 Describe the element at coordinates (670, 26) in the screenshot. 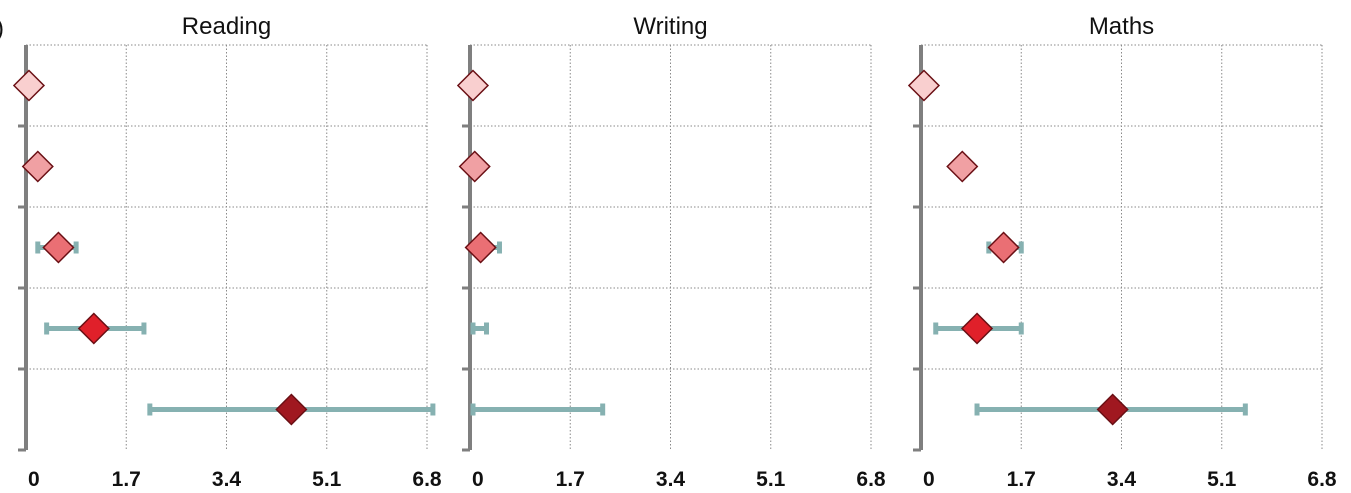

I see `panel-title: Writing` at that location.